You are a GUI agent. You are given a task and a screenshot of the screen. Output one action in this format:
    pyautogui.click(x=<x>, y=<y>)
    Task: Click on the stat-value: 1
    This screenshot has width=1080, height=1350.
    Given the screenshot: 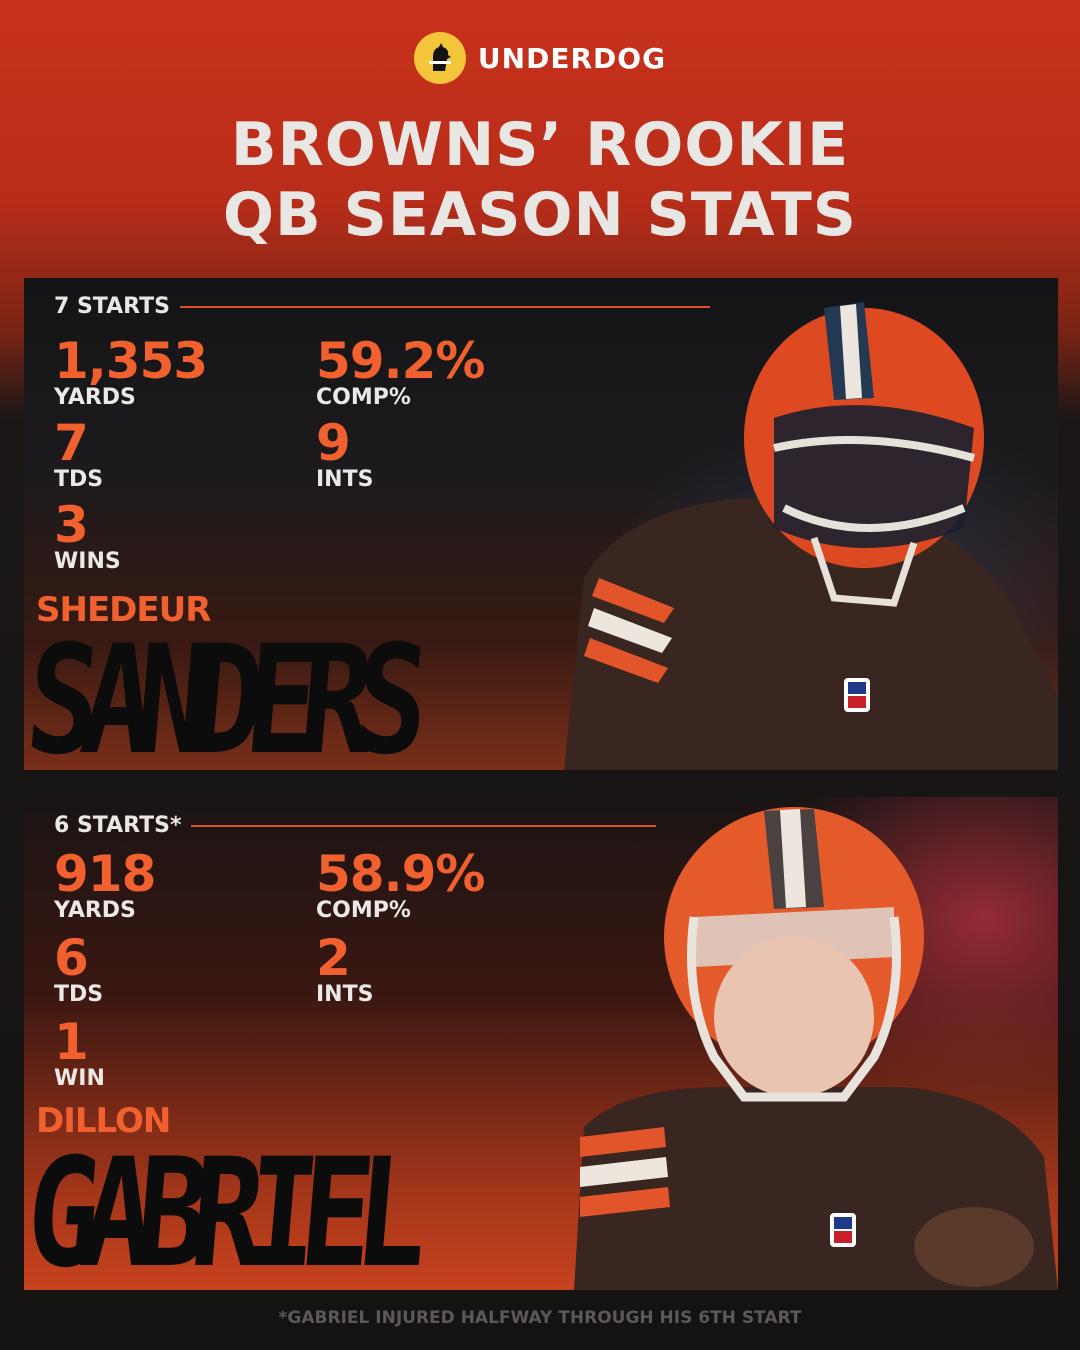 What is the action you would take?
    pyautogui.click(x=71, y=1042)
    